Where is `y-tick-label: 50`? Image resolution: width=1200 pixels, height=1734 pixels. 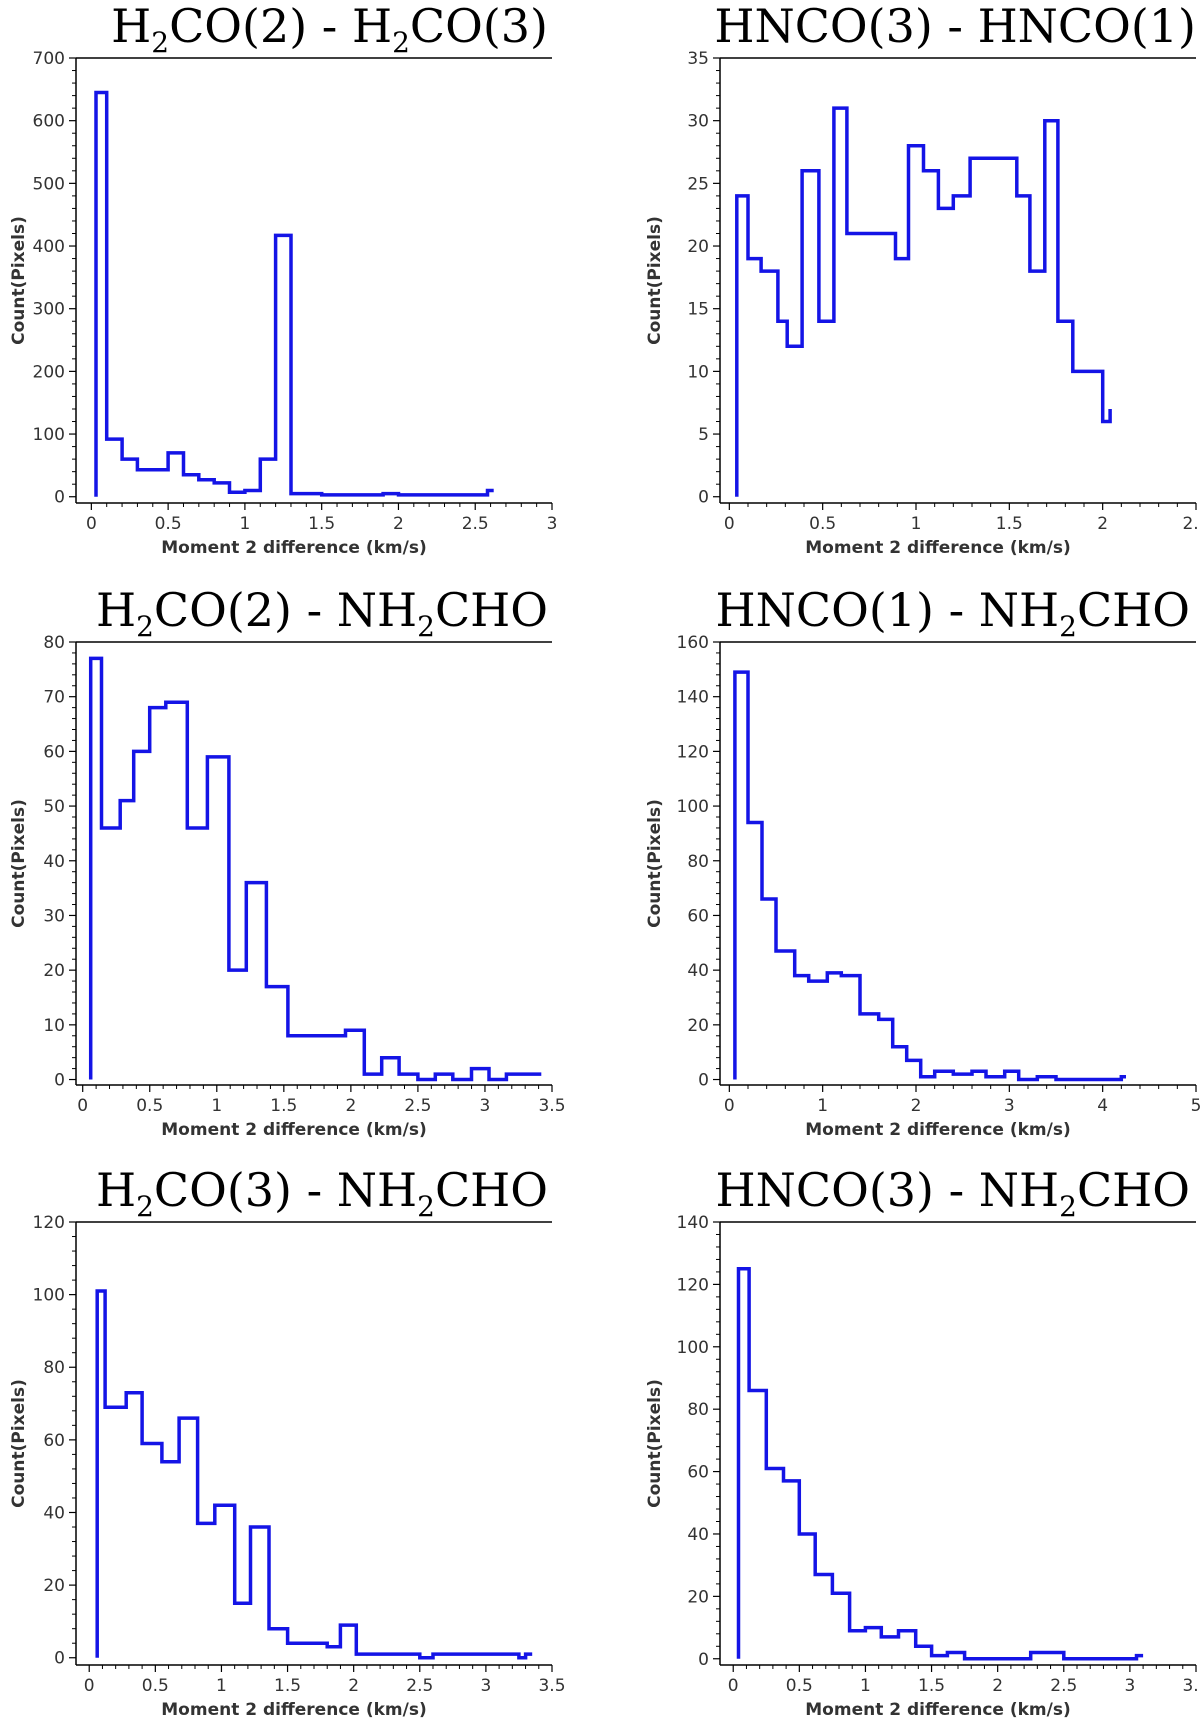
y-tick-label: 50 is located at coordinates (54, 807).